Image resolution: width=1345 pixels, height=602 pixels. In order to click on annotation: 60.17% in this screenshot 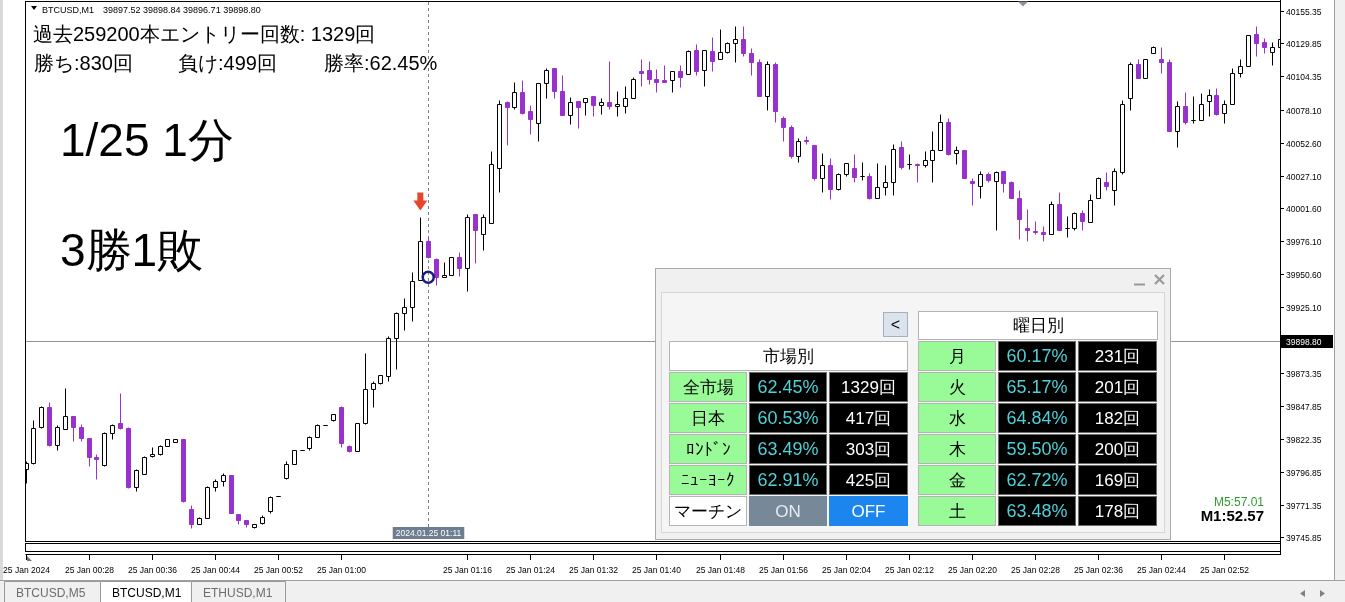, I will do `click(1037, 355)`.